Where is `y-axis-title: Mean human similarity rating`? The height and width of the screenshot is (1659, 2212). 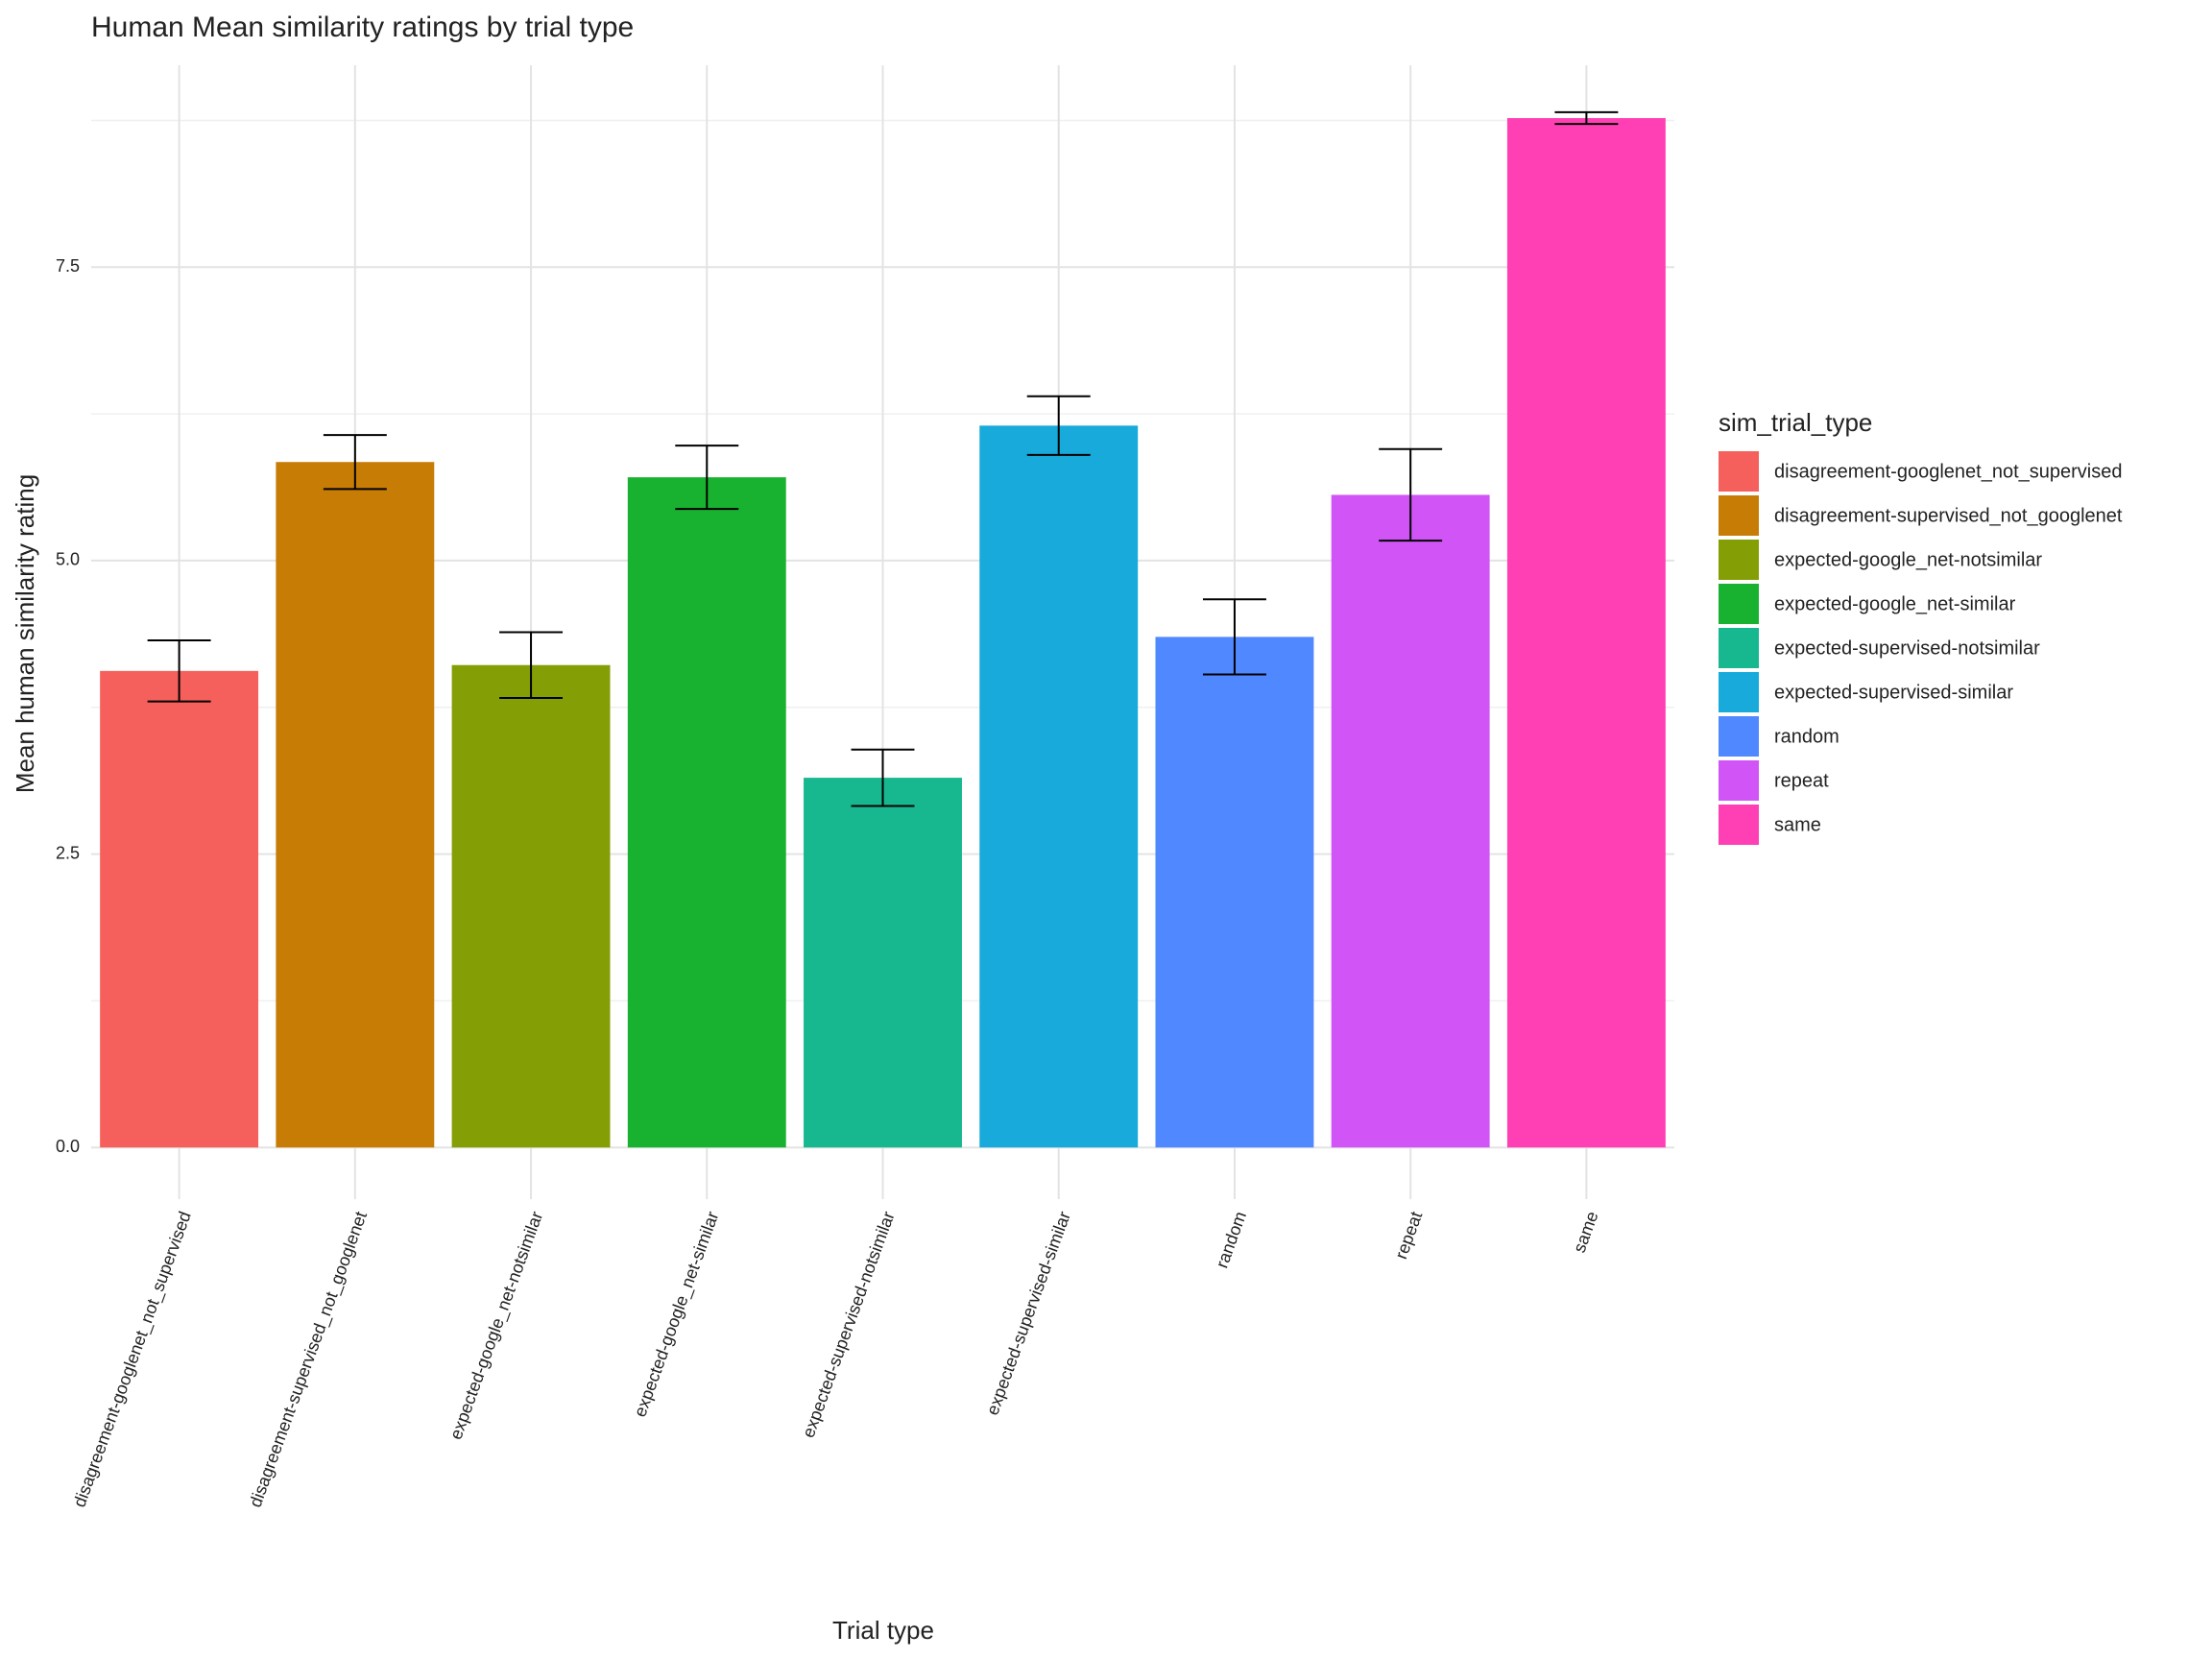 y-axis-title: Mean human similarity rating is located at coordinates (25, 633).